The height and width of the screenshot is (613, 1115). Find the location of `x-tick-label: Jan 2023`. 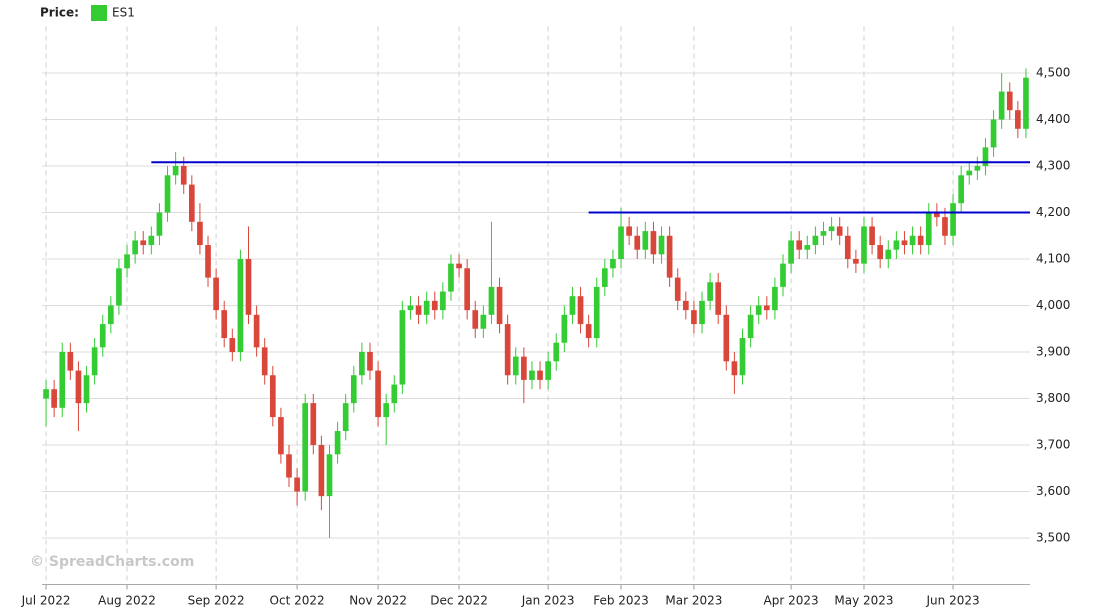

x-tick-label: Jan 2023 is located at coordinates (548, 601).